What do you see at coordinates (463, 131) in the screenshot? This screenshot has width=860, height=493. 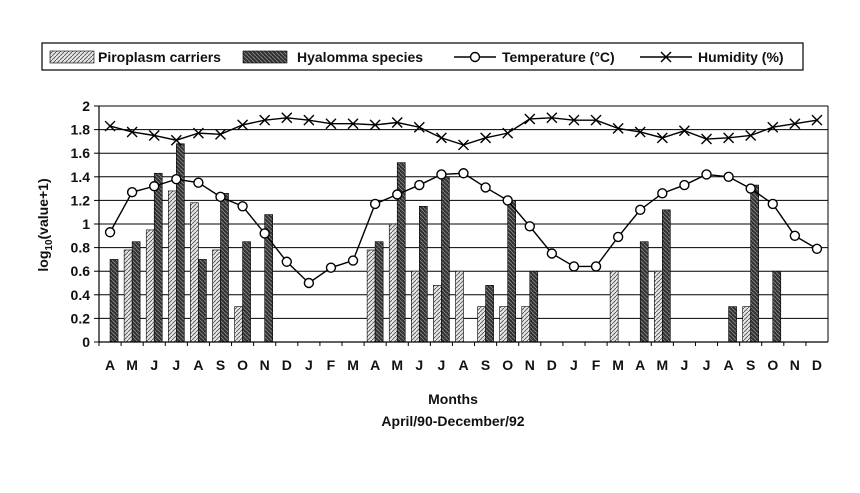 I see `humidity-line` at bounding box center [463, 131].